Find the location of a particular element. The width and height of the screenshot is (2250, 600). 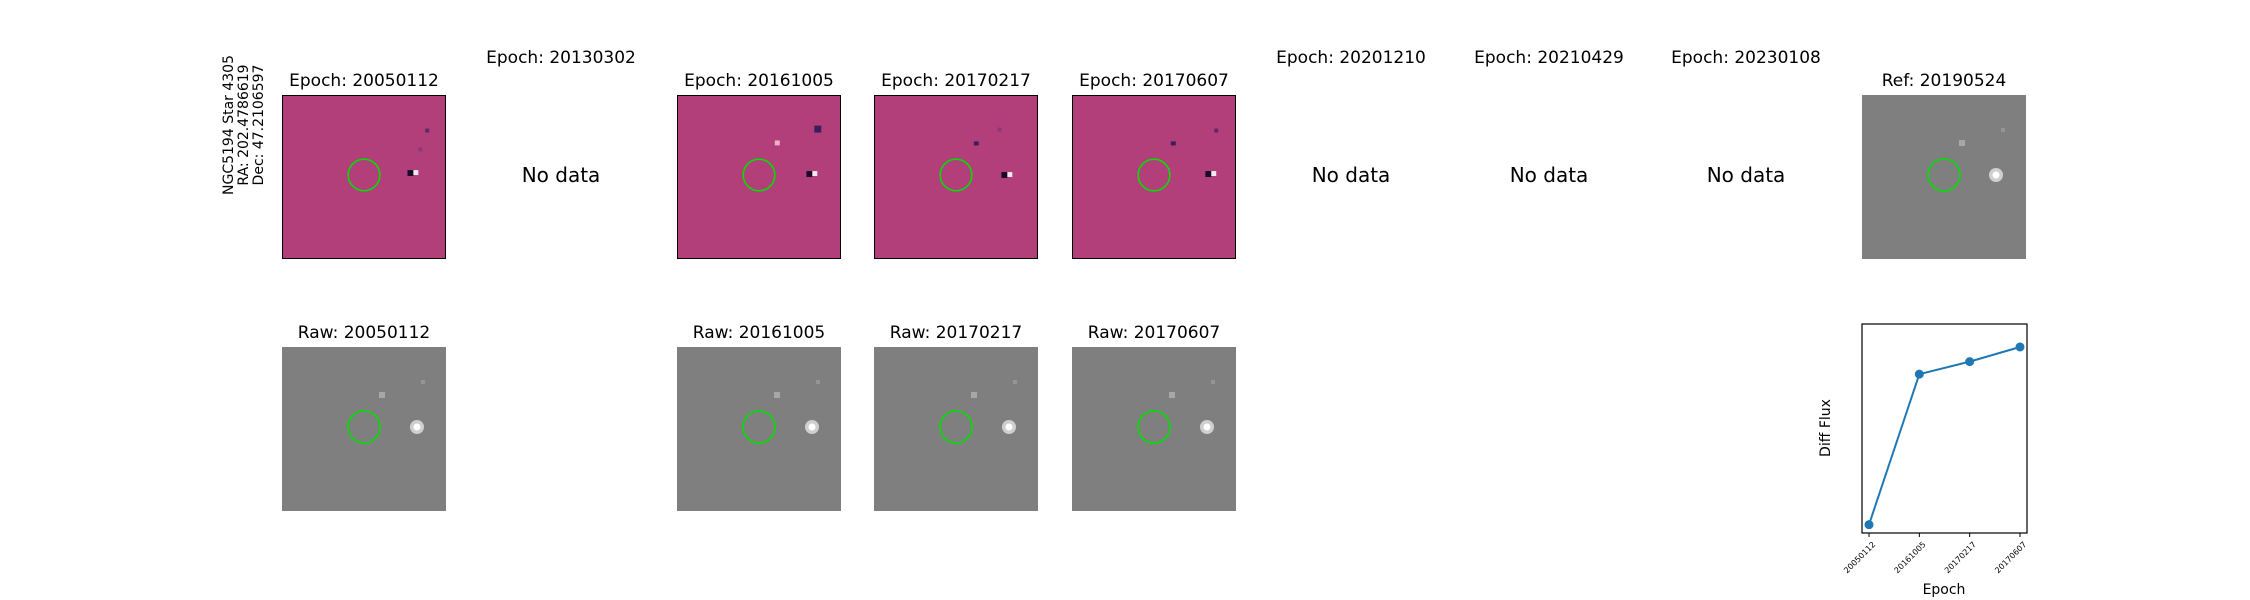

no-data-20201210: No data is located at coordinates (1351, 175).